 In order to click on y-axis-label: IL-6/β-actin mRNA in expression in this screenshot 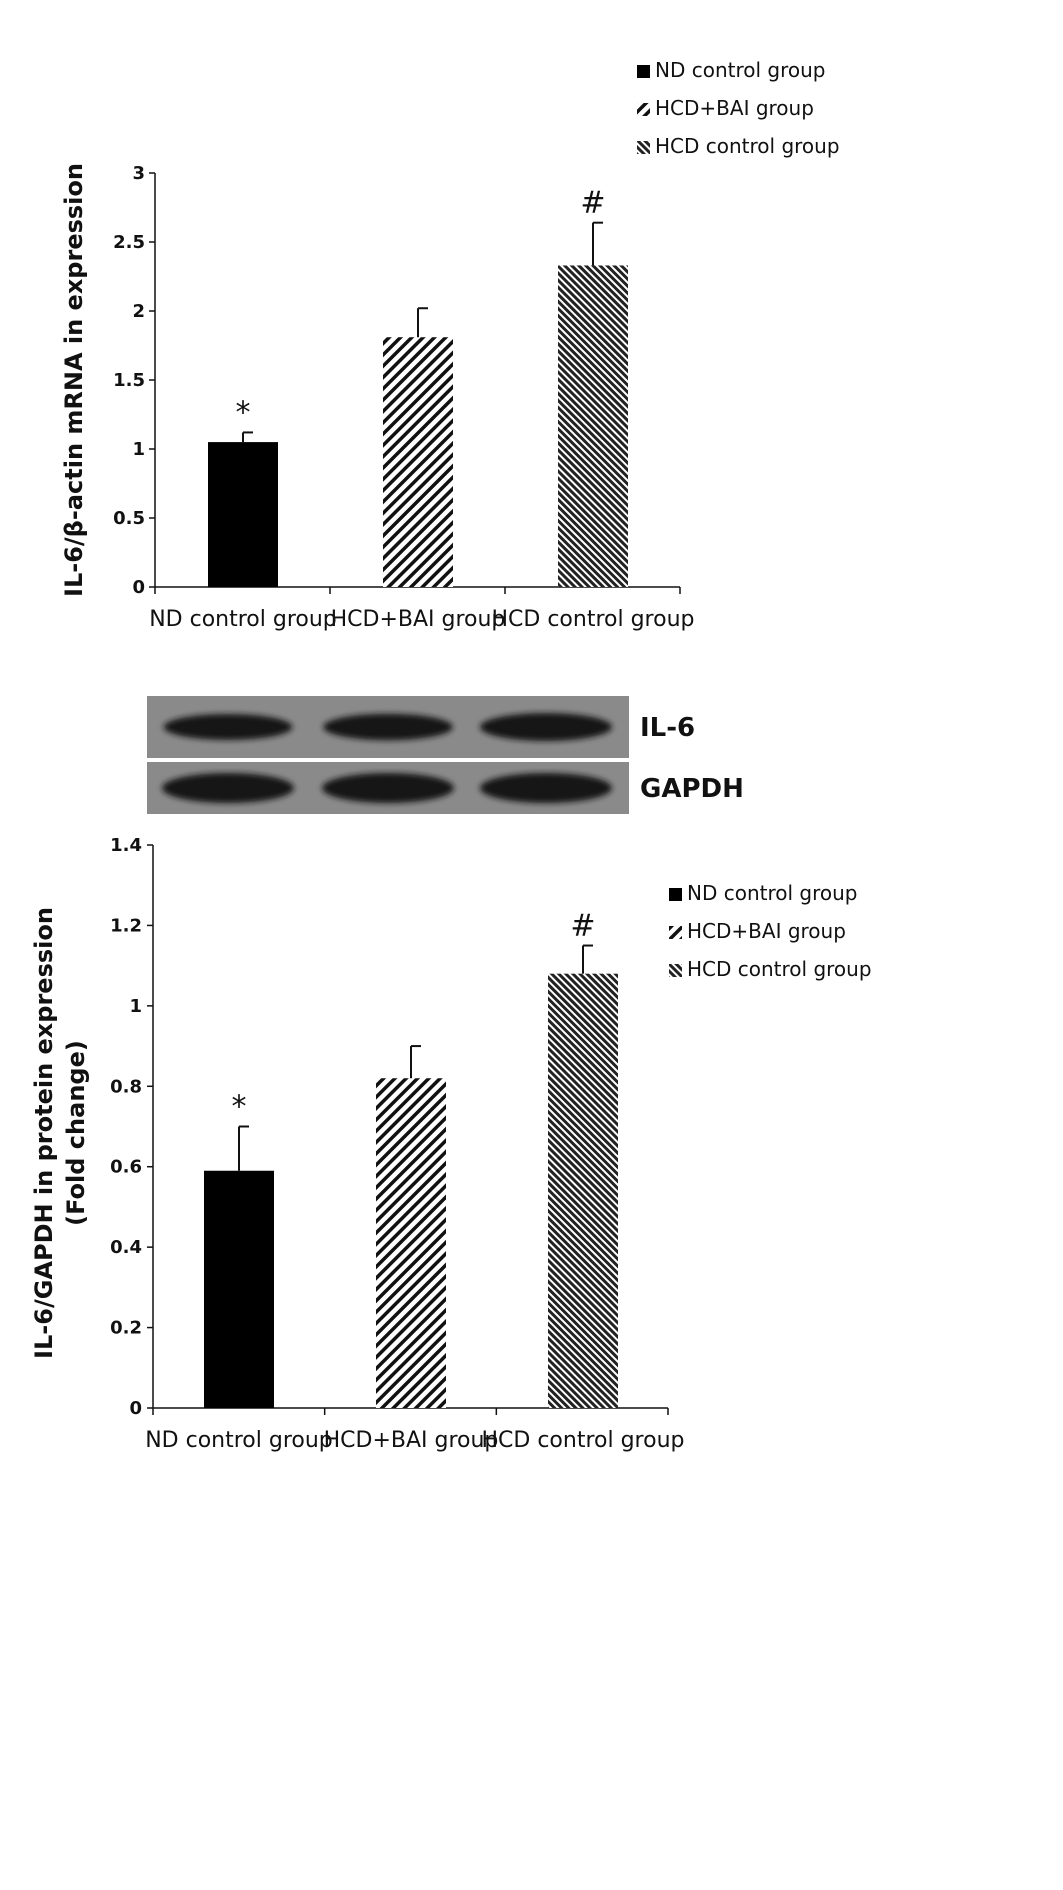, I will do `click(74, 380)`.